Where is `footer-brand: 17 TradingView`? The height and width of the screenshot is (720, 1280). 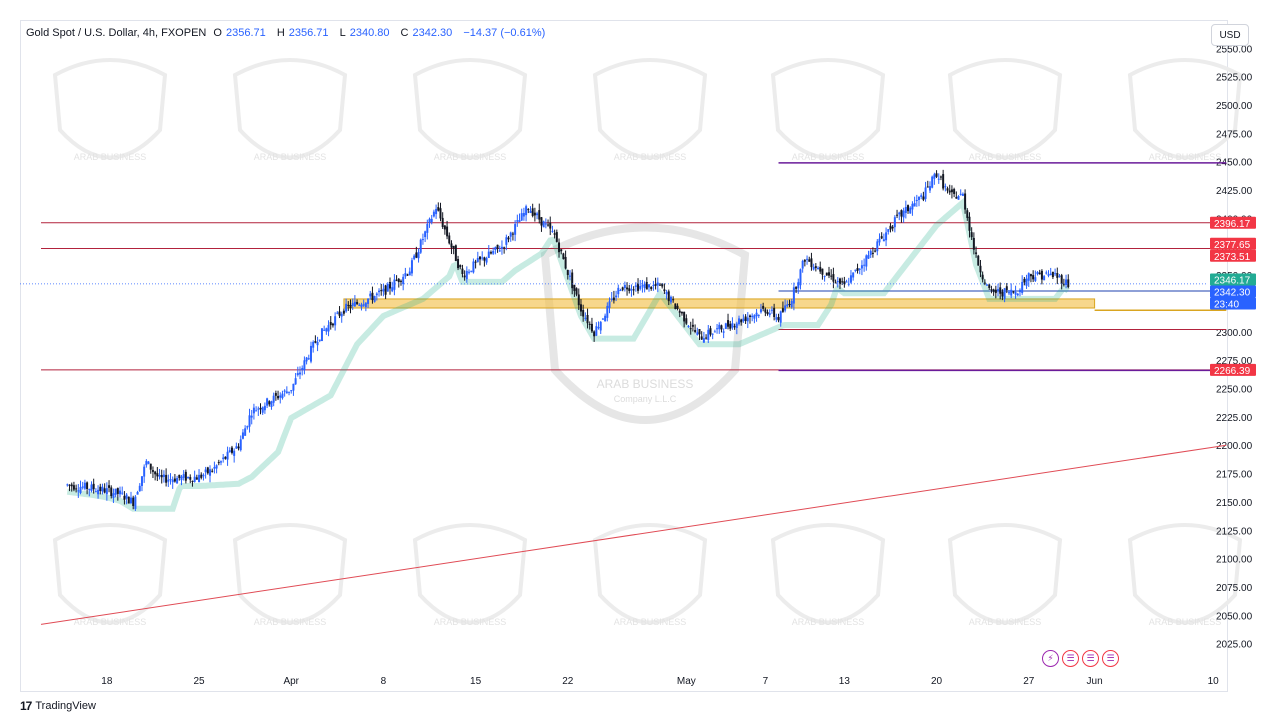
footer-brand: 17 TradingView is located at coordinates (58, 706).